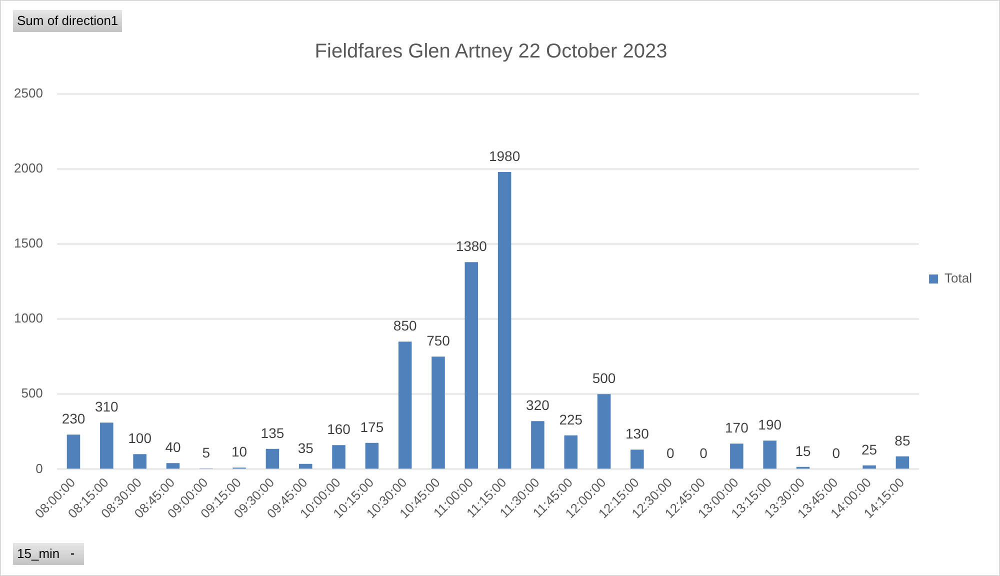 This screenshot has height=576, width=1000. Describe the element at coordinates (48, 554) in the screenshot. I see `dropdown-button: 15_min` at that location.